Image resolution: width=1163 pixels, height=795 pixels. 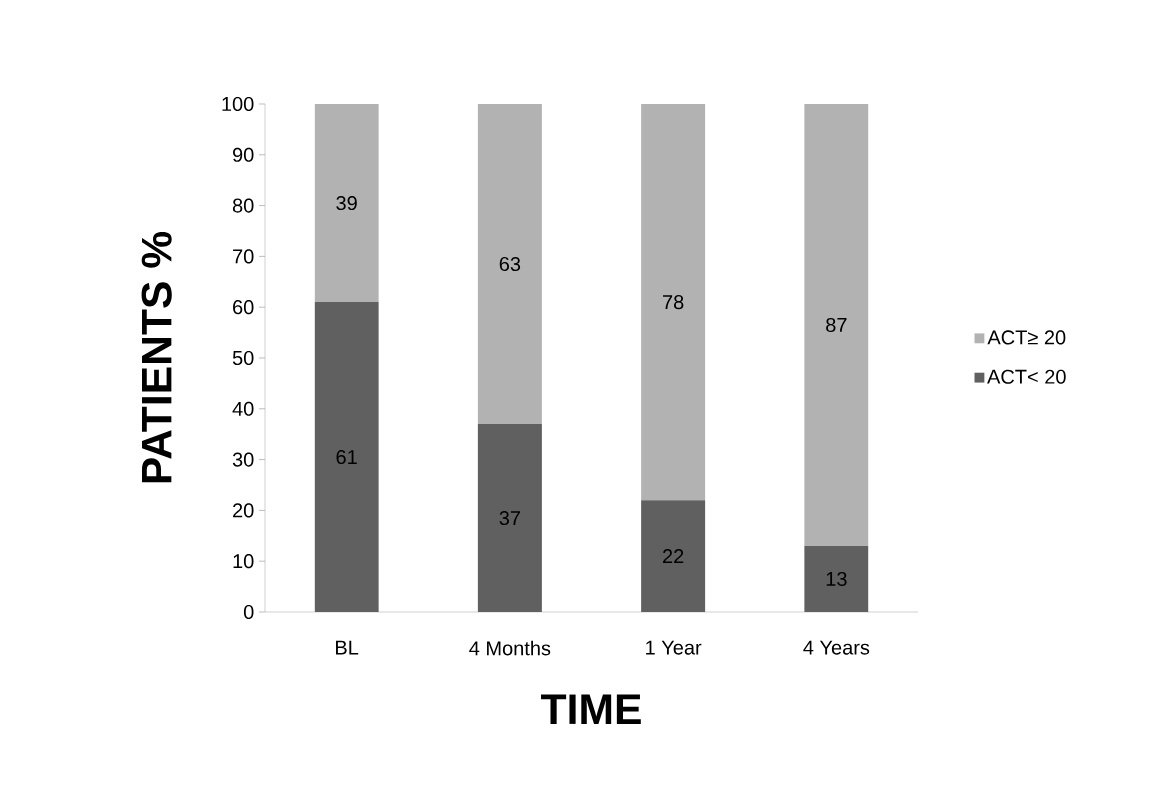 I want to click on data-label: 61, so click(x=346, y=457).